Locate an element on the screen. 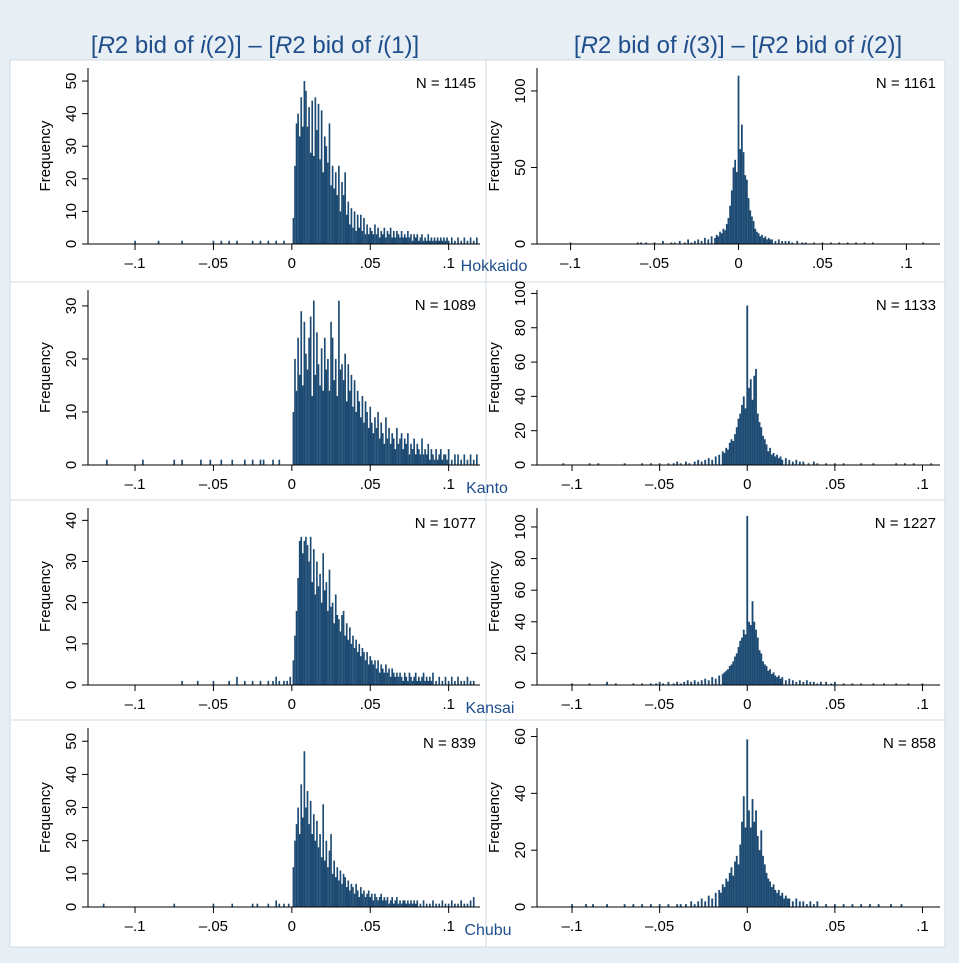 Image resolution: width=959 pixels, height=963 pixels. y-tick-label: 30 is located at coordinates (71, 807).